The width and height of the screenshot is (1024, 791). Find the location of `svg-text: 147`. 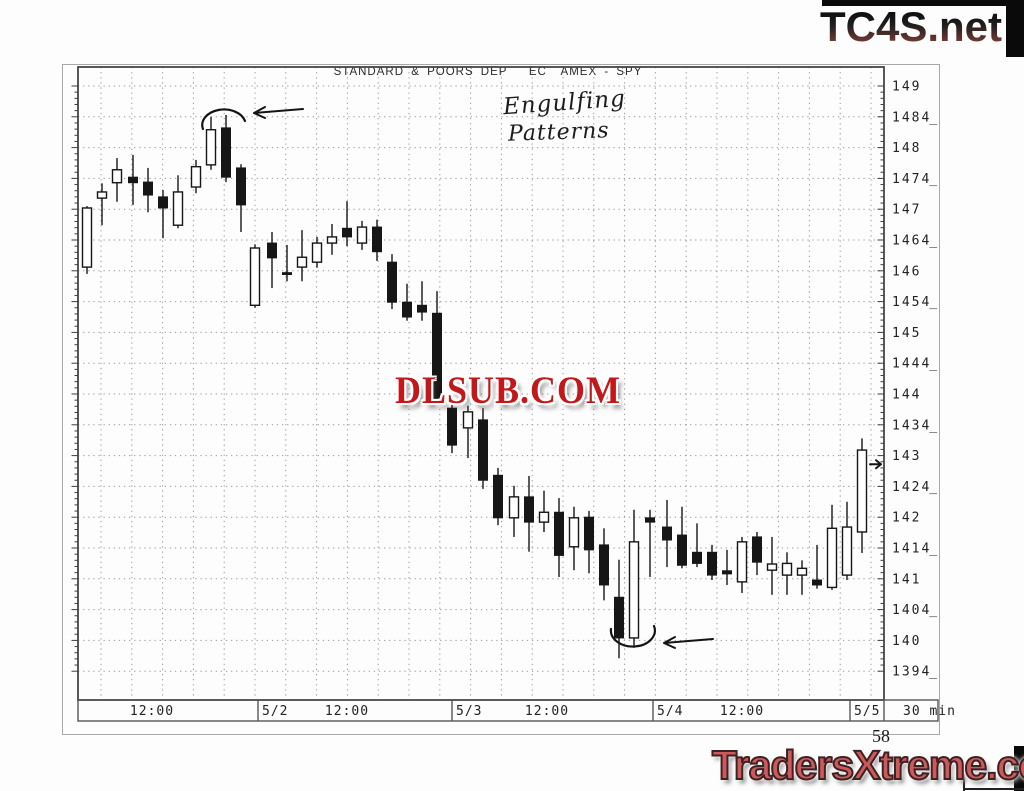

svg-text: 147 is located at coordinates (906, 210).